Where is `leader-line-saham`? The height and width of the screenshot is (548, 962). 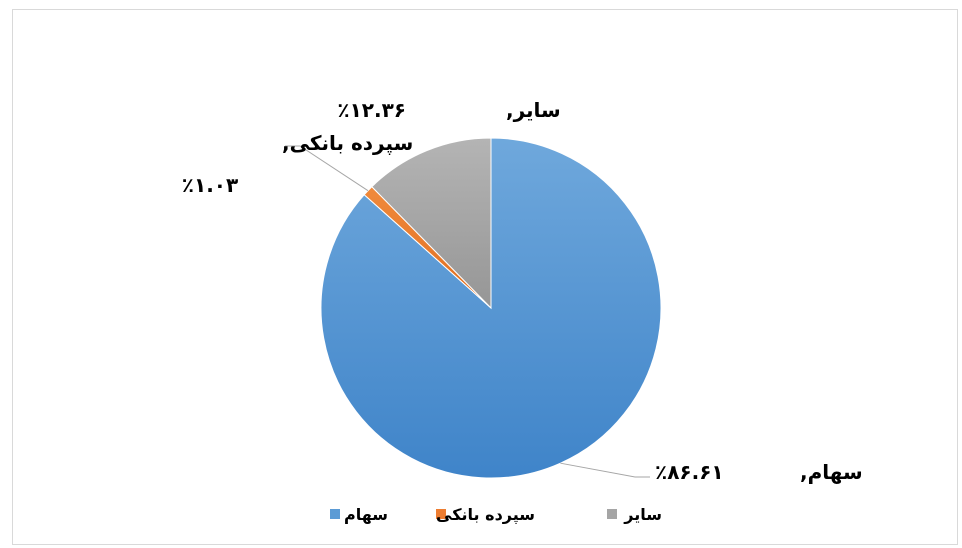
leader-line-saham is located at coordinates (605, 470).